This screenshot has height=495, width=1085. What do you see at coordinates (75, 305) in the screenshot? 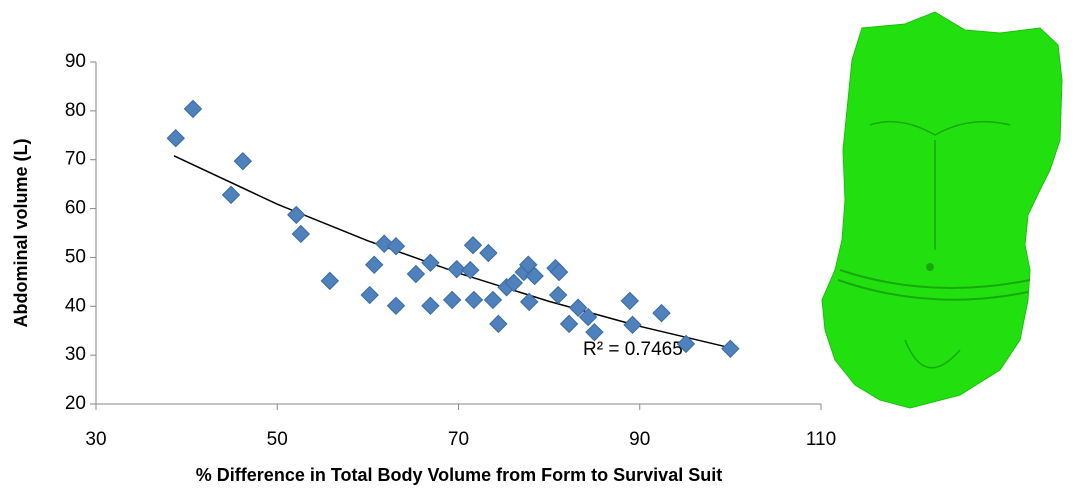
I see `y-tick-label: 40` at bounding box center [75, 305].